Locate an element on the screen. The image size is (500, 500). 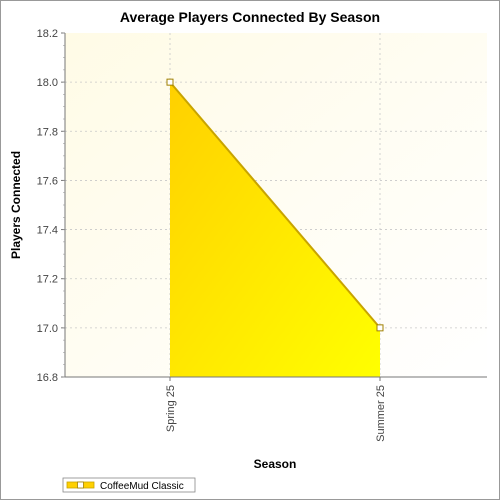
x-tick-label: Spring 25 is located at coordinates (171, 408).